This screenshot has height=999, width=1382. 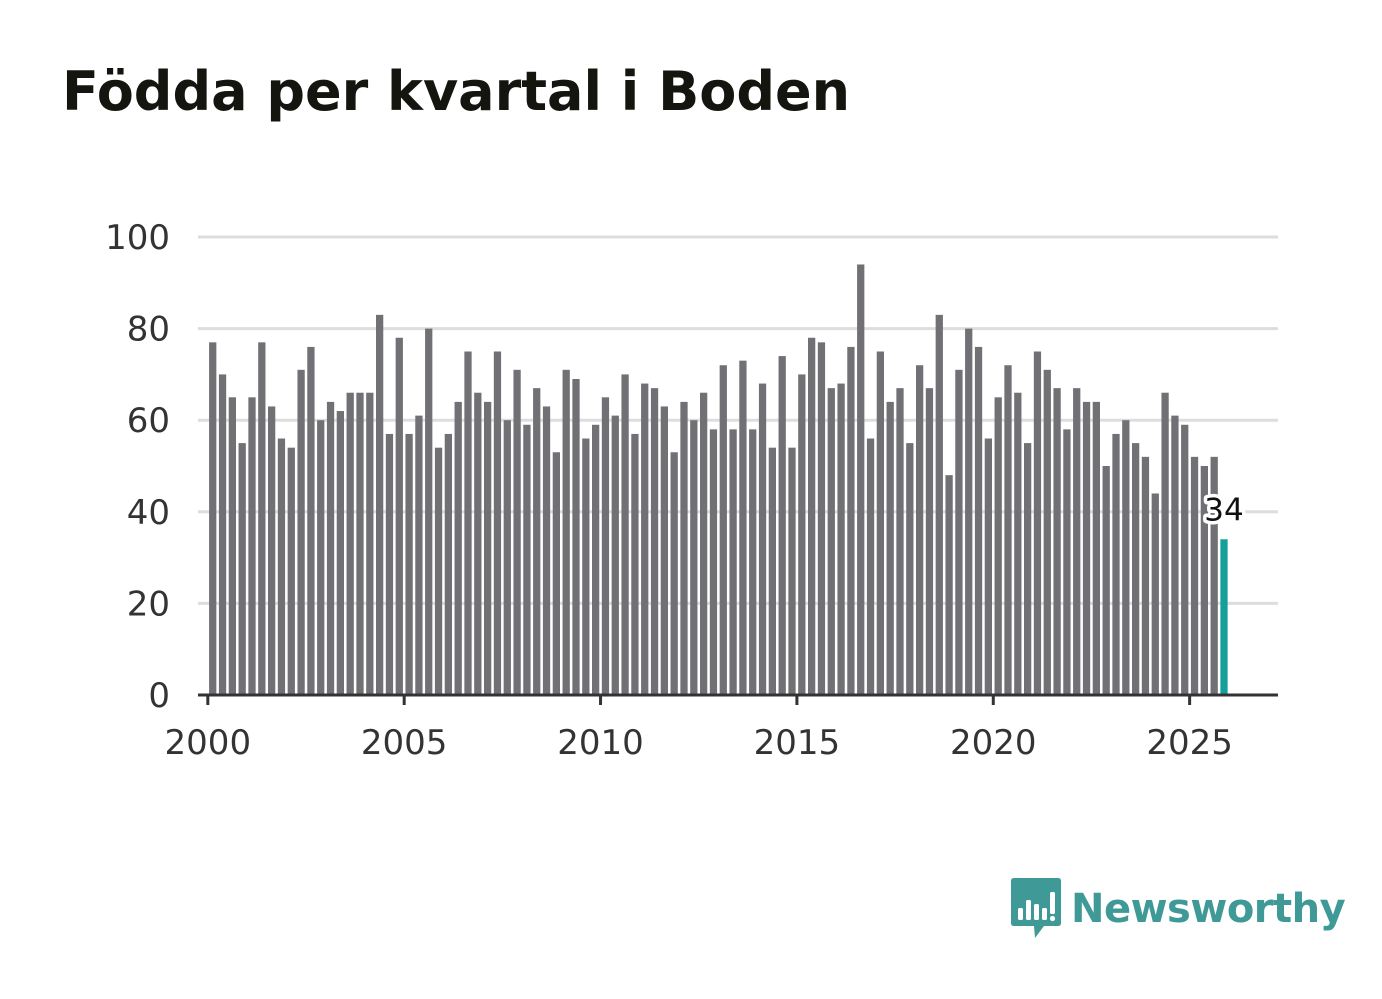 What do you see at coordinates (148, 330) in the screenshot?
I see `y-tick-label: 80` at bounding box center [148, 330].